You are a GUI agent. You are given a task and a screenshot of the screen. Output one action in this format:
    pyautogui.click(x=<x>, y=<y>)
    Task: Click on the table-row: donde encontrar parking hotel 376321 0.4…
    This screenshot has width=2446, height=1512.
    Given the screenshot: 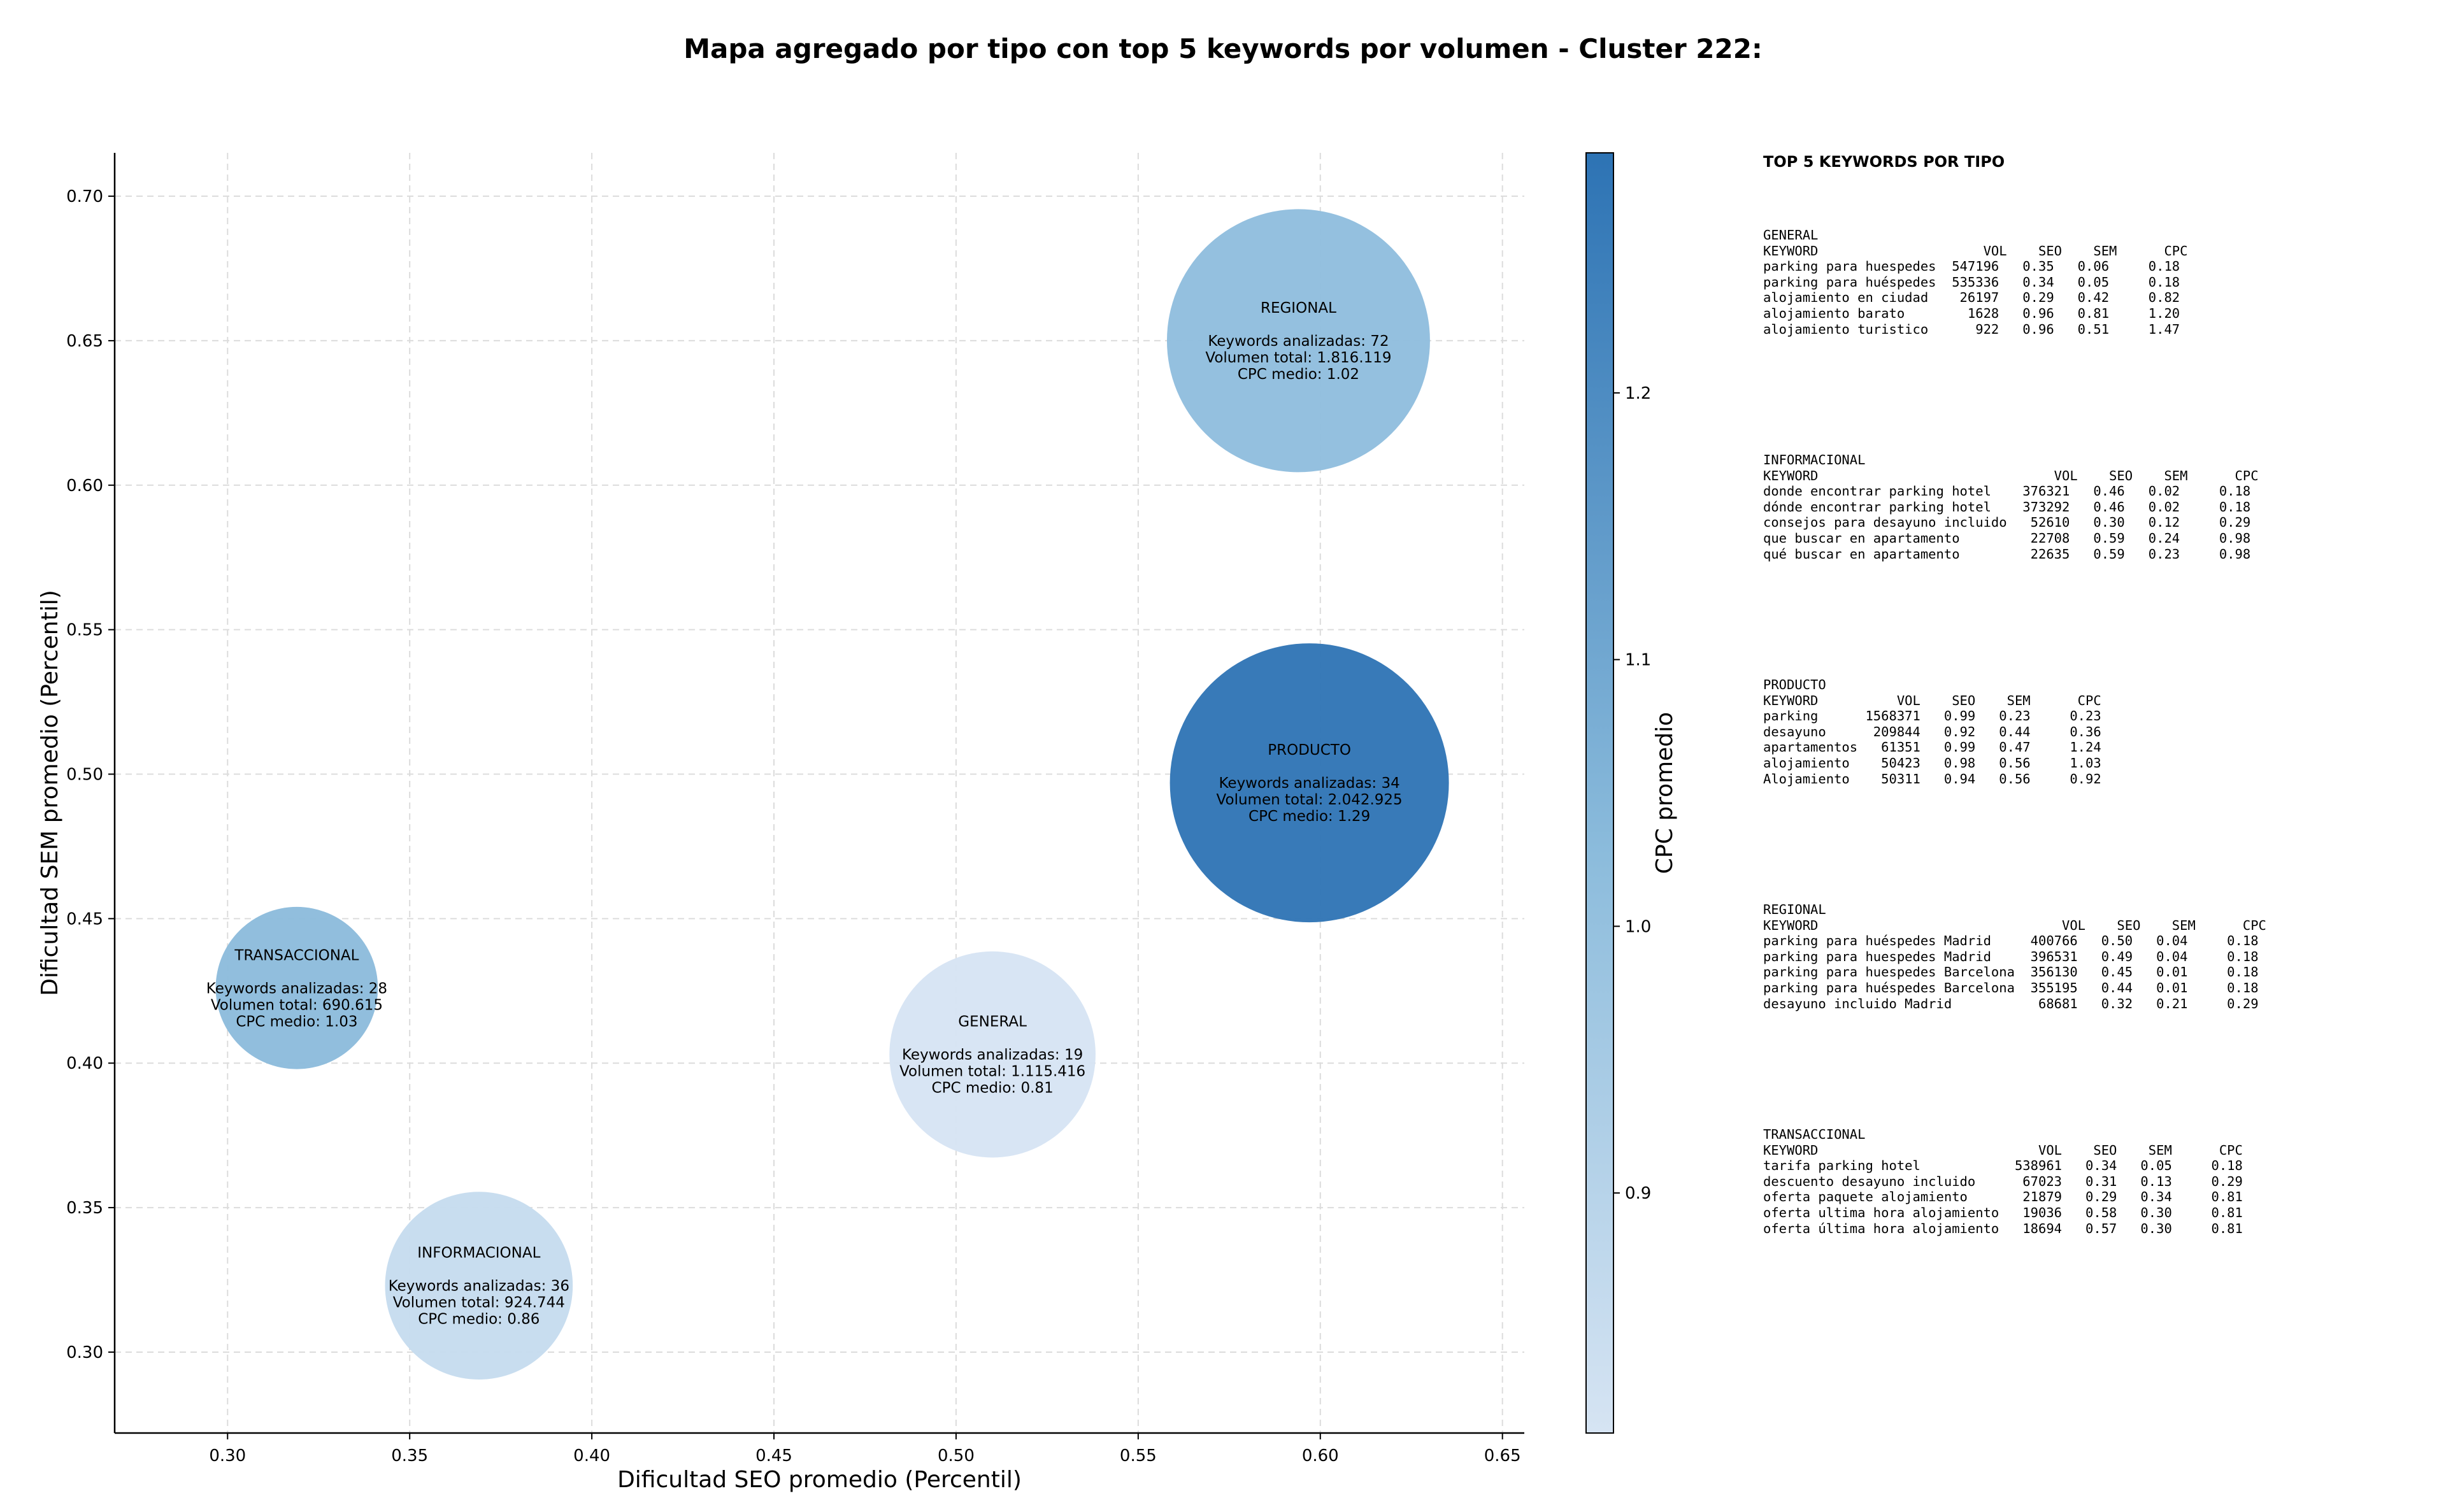 What is the action you would take?
    pyautogui.click(x=2007, y=491)
    